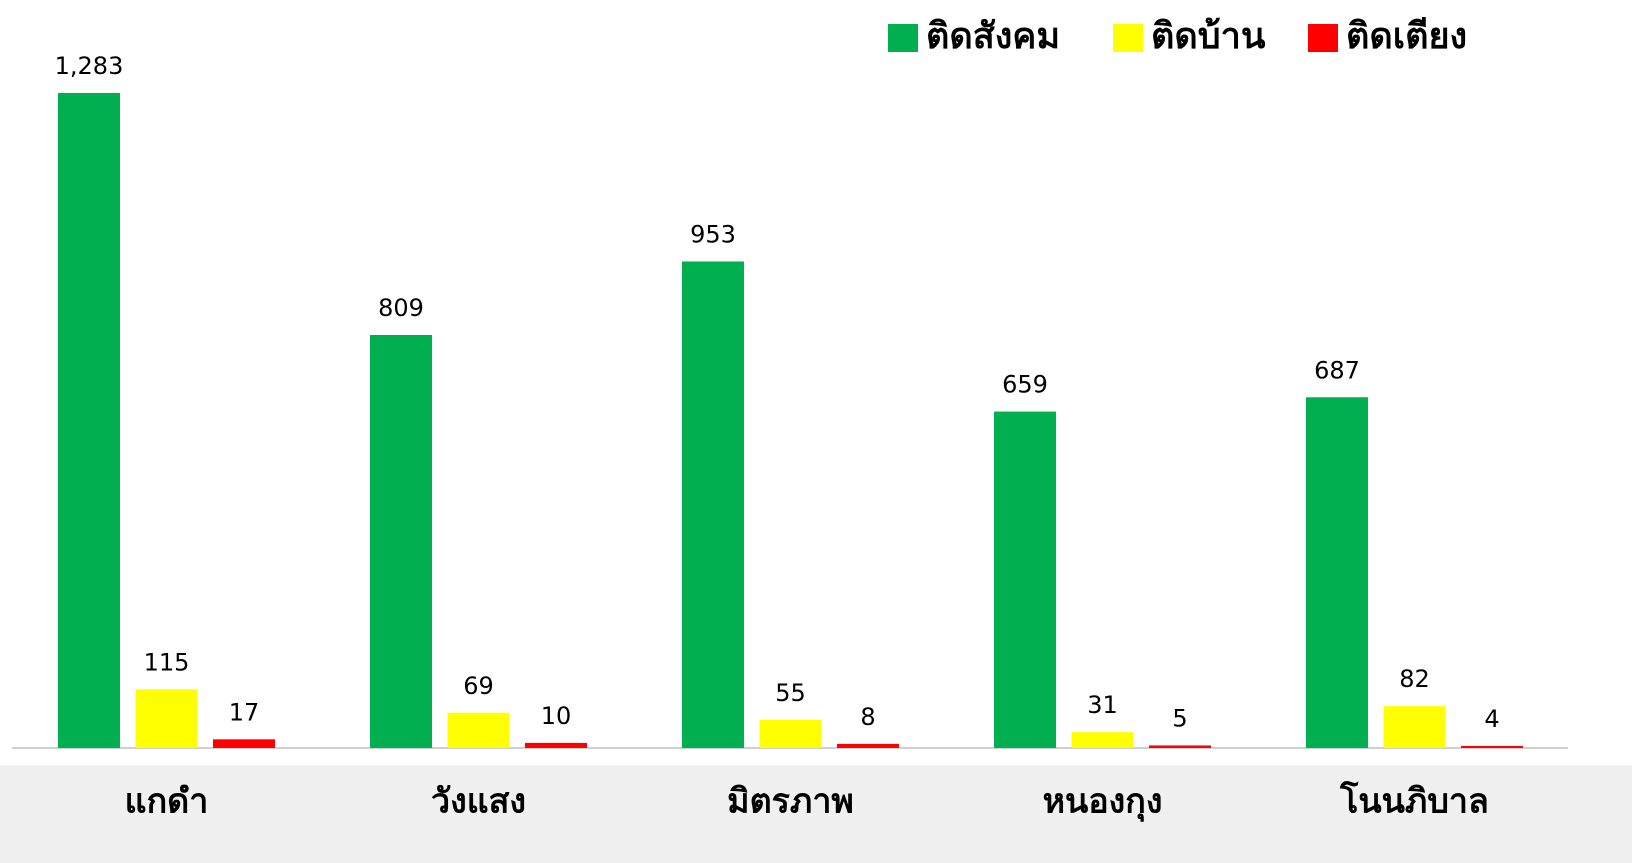  What do you see at coordinates (167, 662) in the screenshot?
I see `value-label: 115` at bounding box center [167, 662].